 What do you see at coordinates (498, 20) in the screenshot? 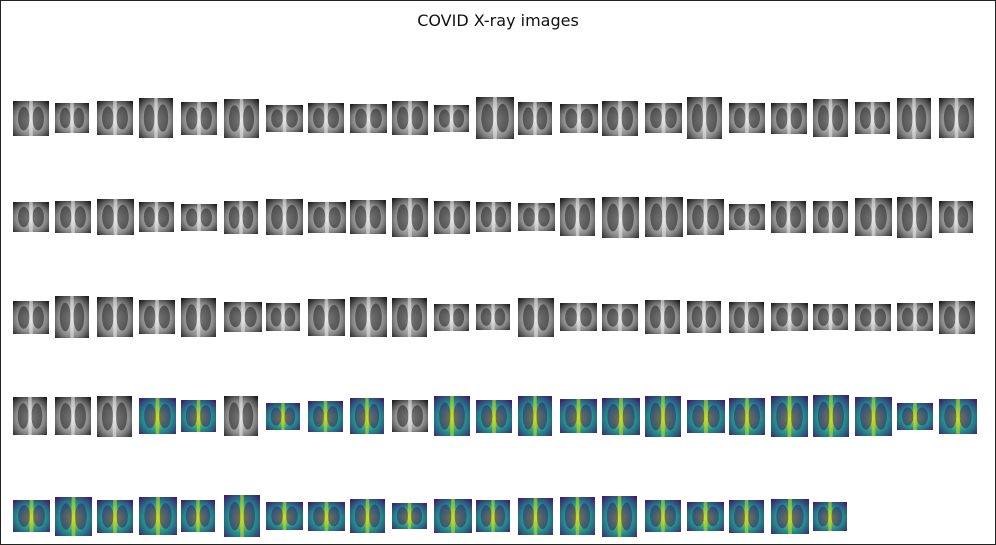
I see `figure-title: COVID X-ray images` at bounding box center [498, 20].